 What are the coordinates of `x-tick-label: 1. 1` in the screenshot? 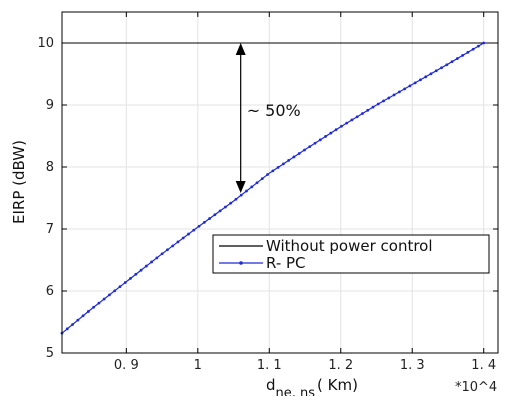 It's located at (269, 365).